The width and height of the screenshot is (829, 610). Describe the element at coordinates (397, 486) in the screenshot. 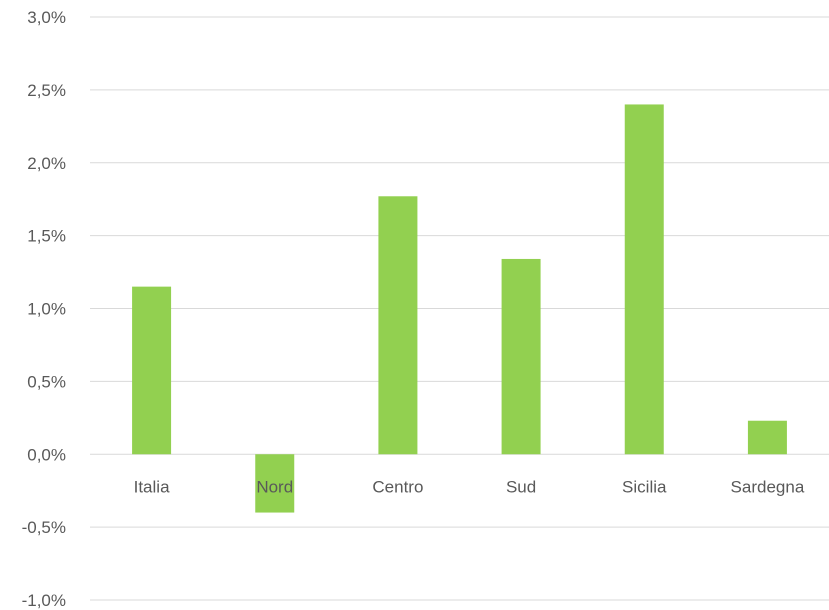

I see `category-label: Centro` at that location.